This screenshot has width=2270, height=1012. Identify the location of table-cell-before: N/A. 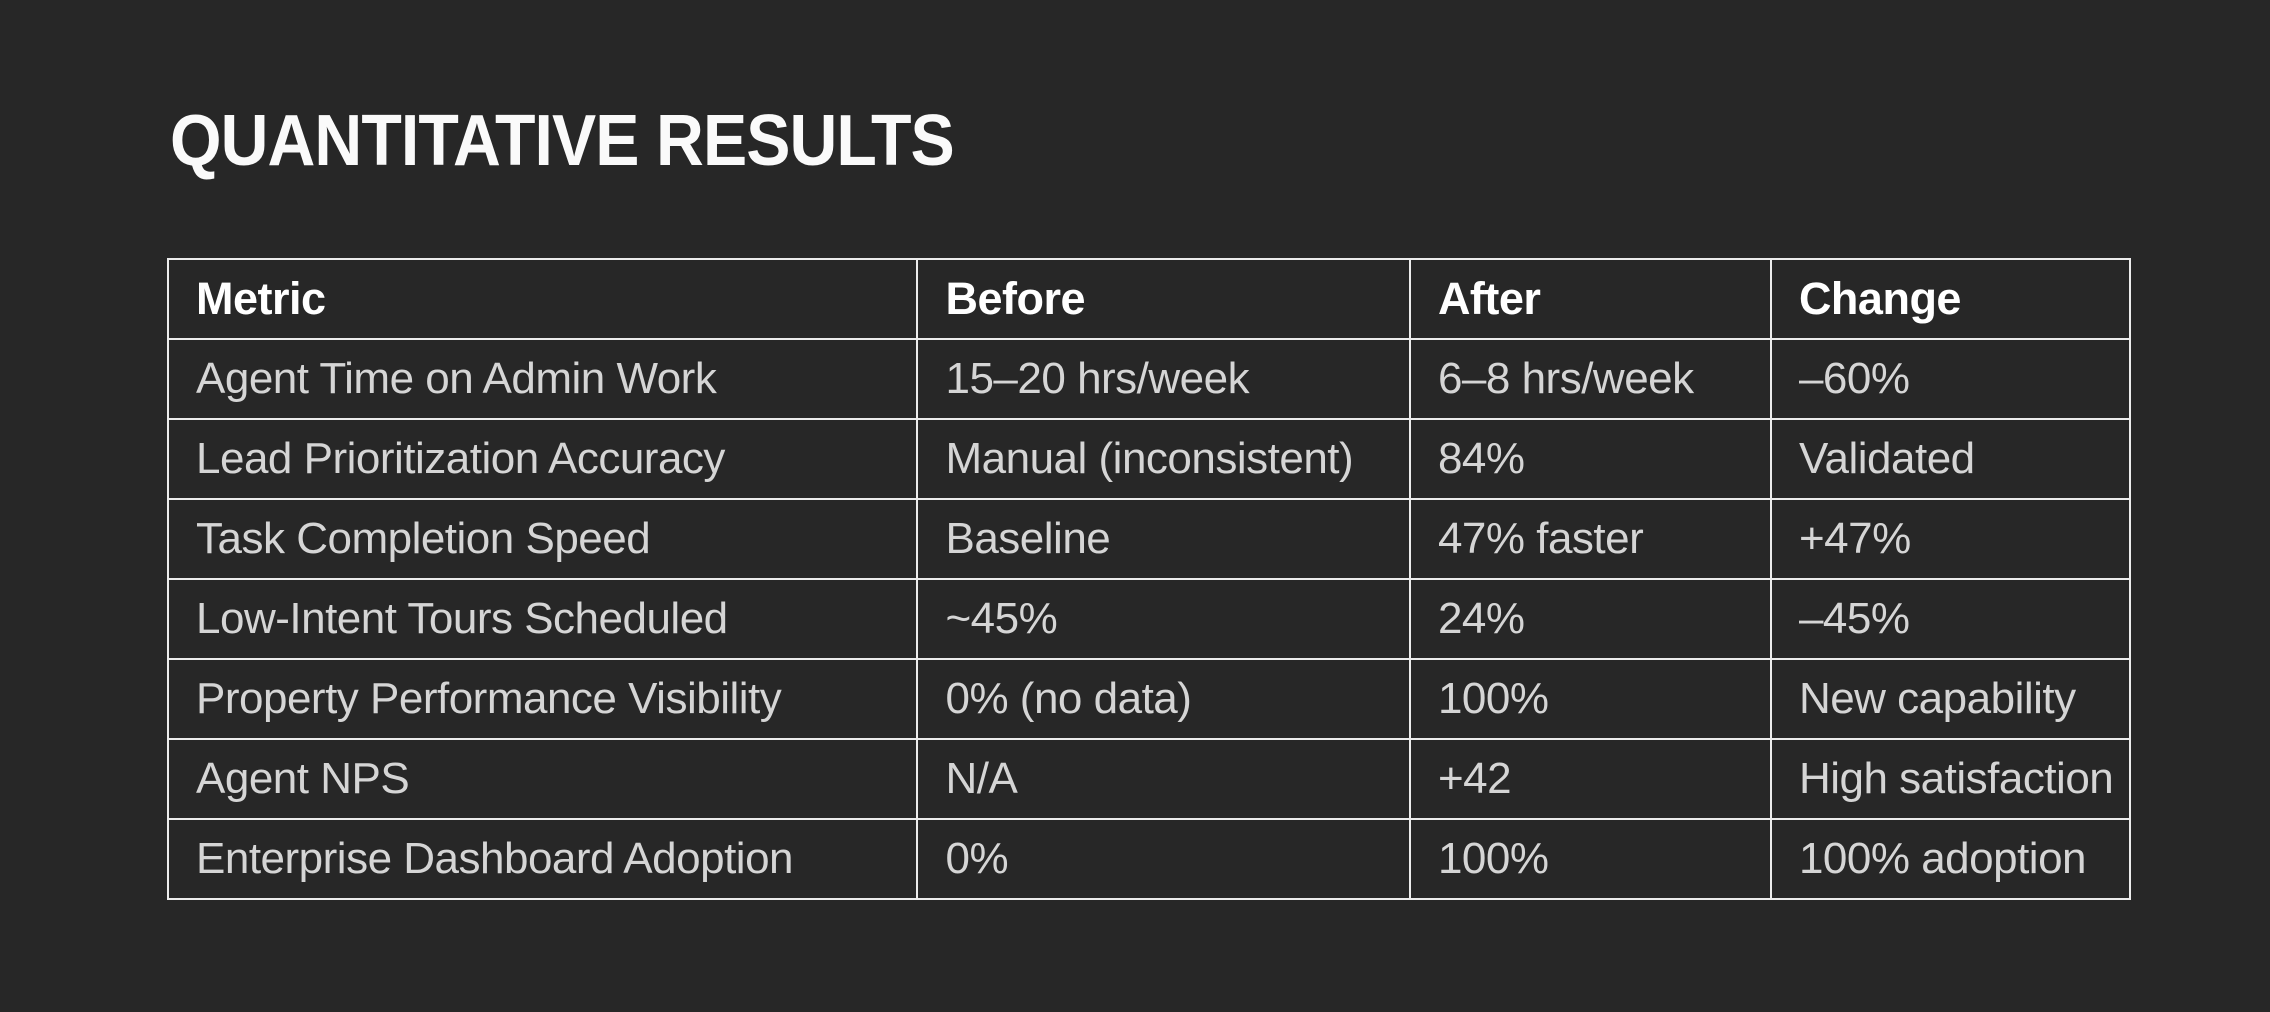
(1163, 779).